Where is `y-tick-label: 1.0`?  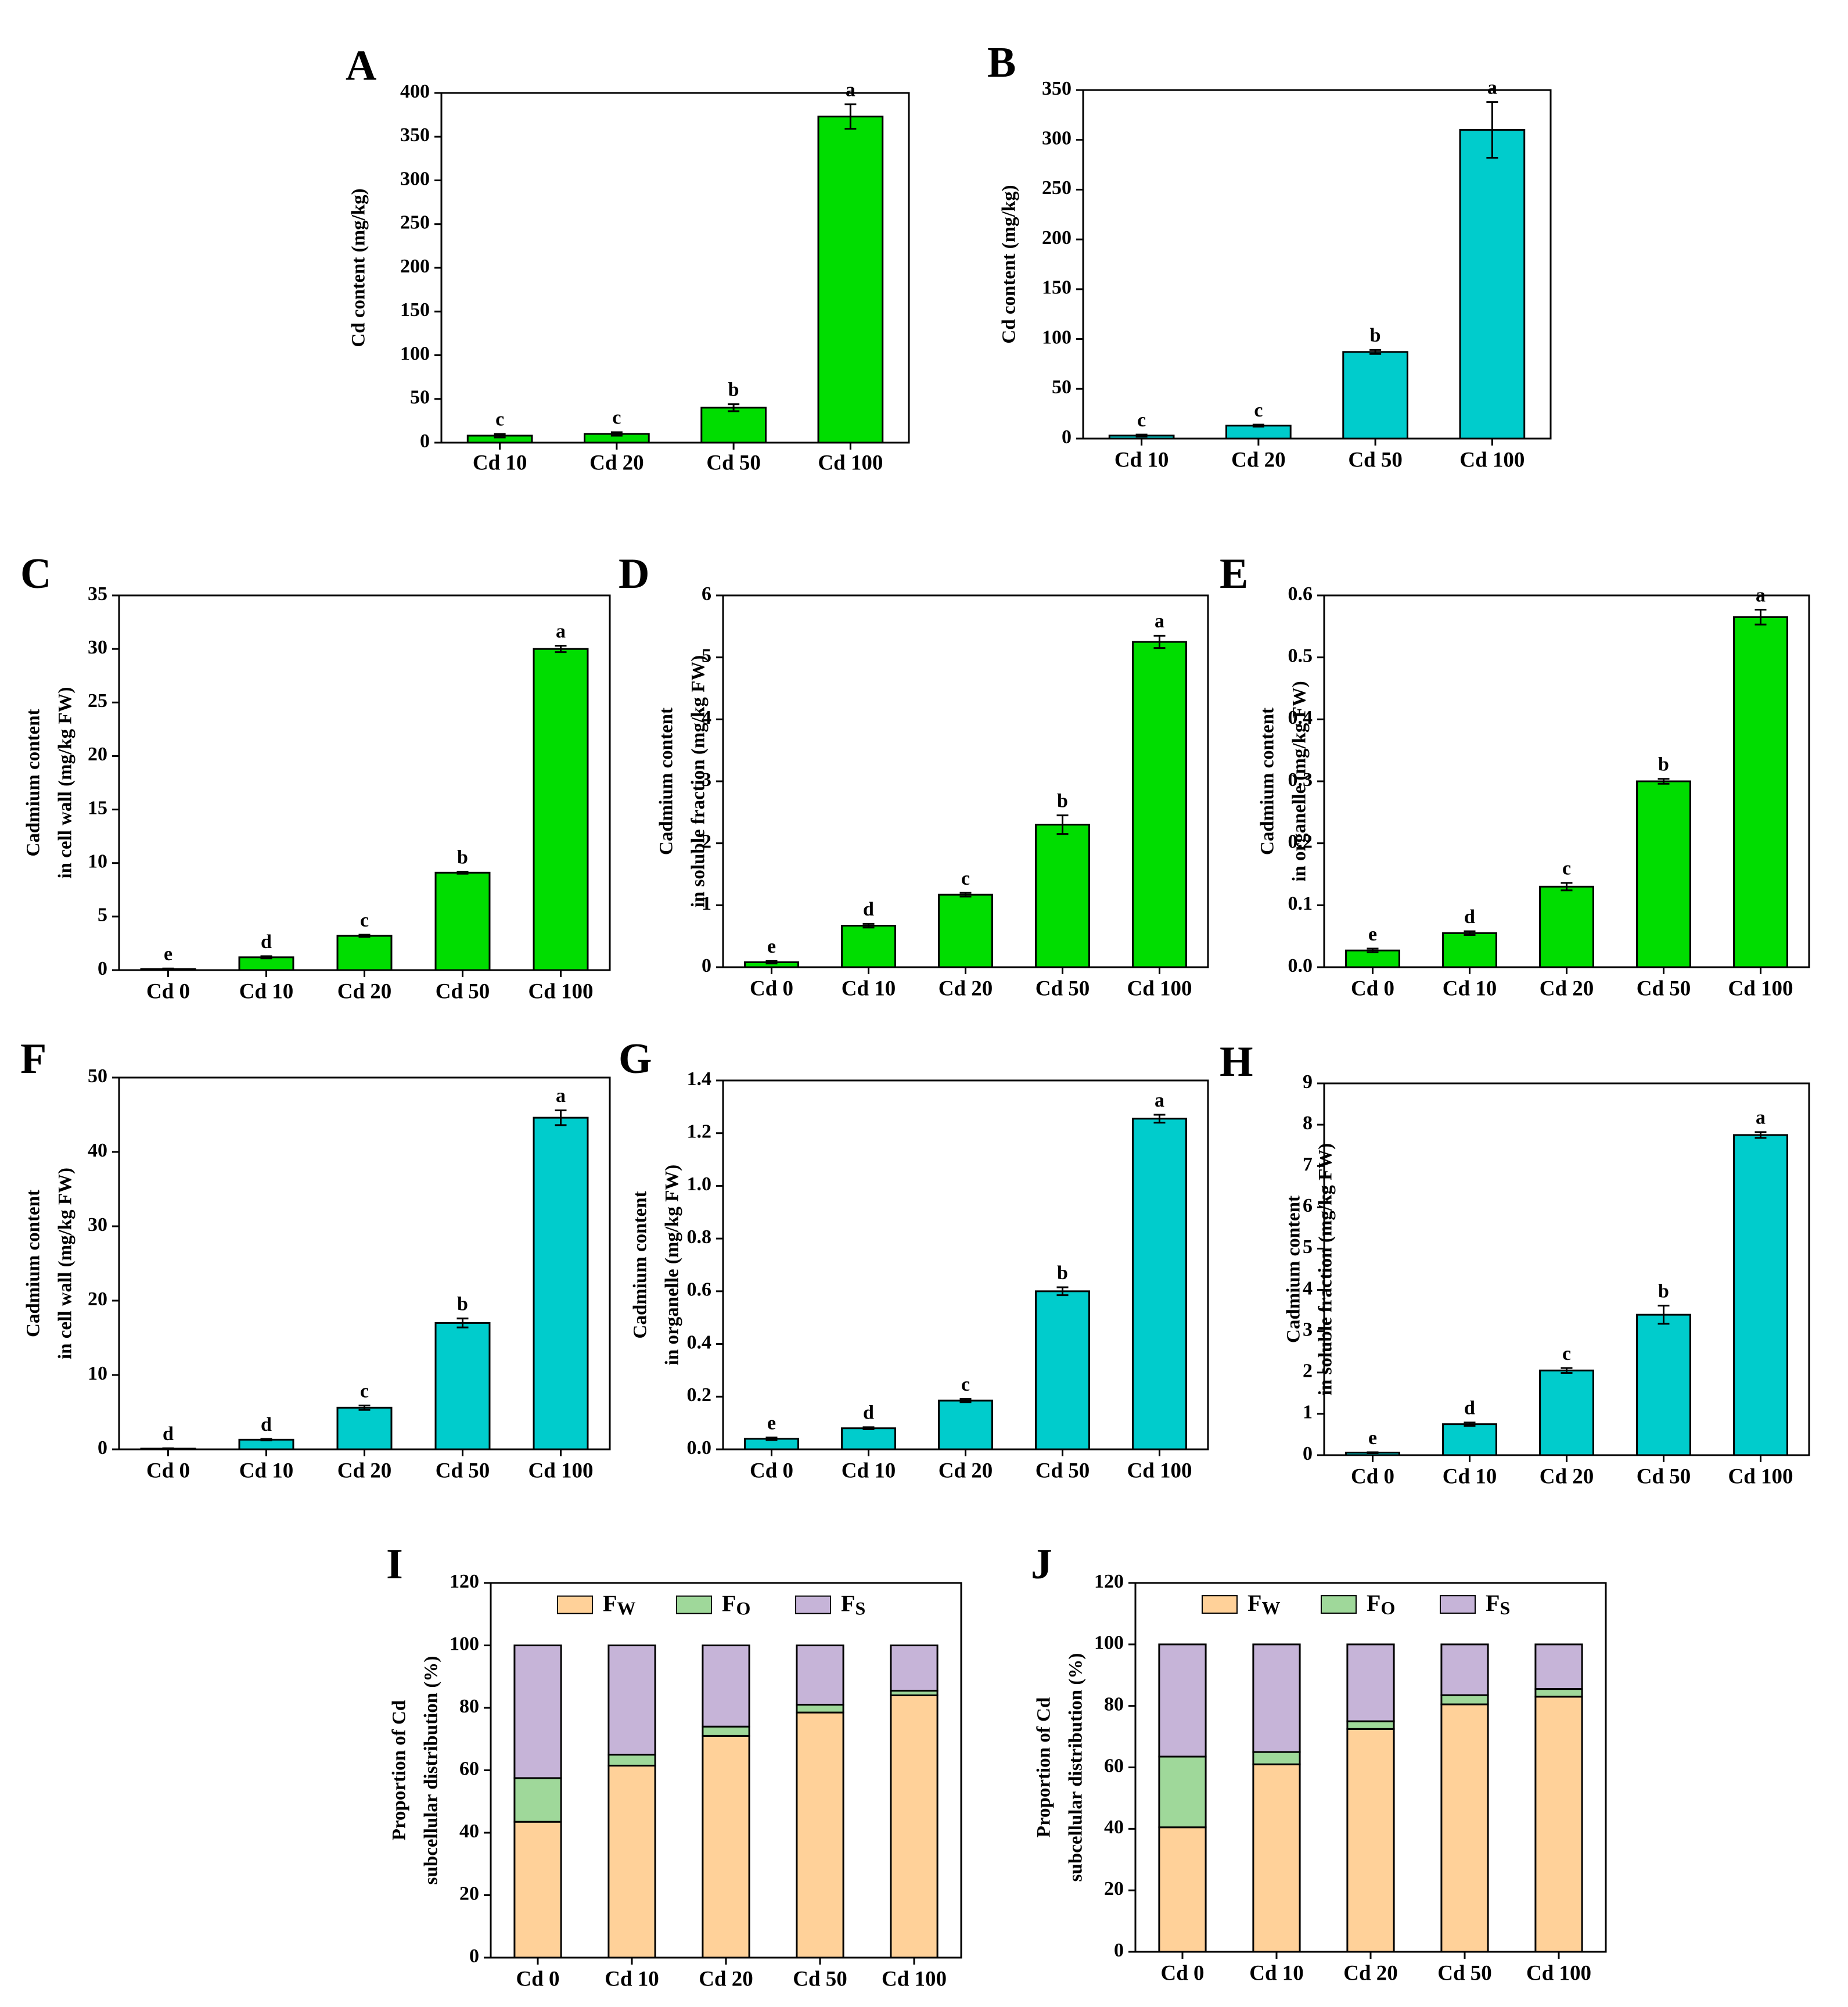 y-tick-label: 1.0 is located at coordinates (699, 1184).